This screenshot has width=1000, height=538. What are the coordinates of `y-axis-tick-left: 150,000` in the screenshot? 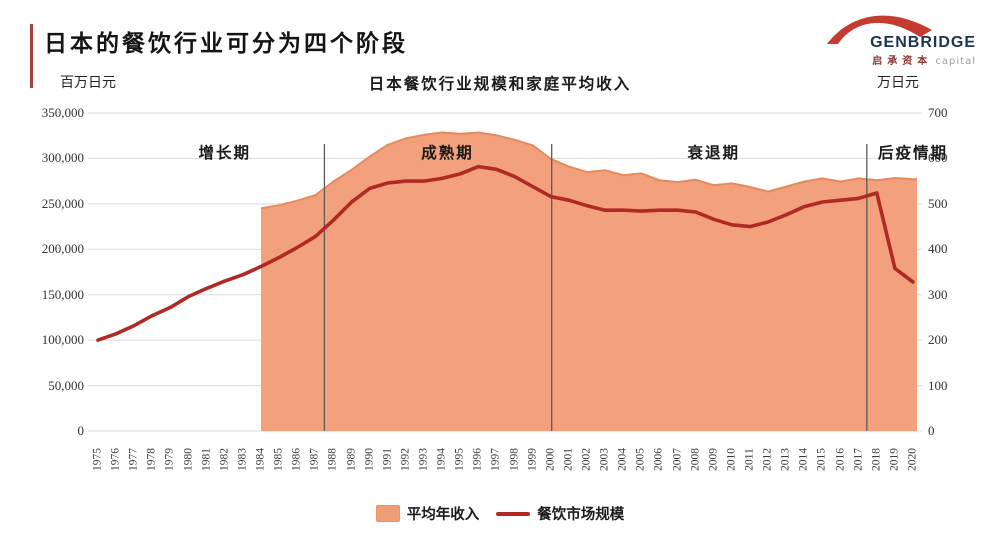 It's located at (62, 294).